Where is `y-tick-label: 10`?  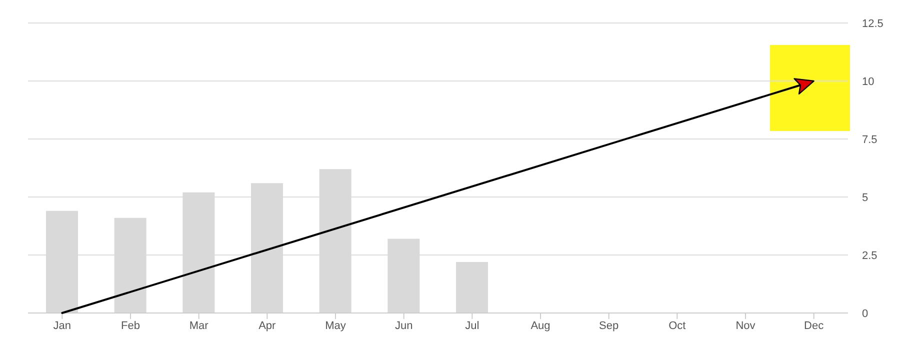
y-tick-label: 10 is located at coordinates (868, 82).